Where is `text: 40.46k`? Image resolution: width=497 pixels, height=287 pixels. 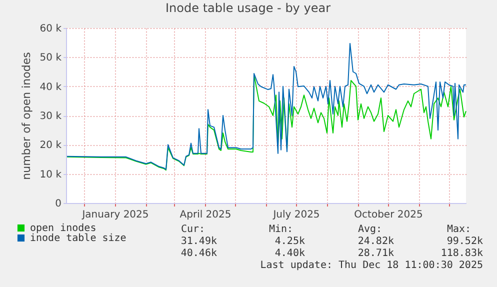
text: 40.46k is located at coordinates (198, 253).